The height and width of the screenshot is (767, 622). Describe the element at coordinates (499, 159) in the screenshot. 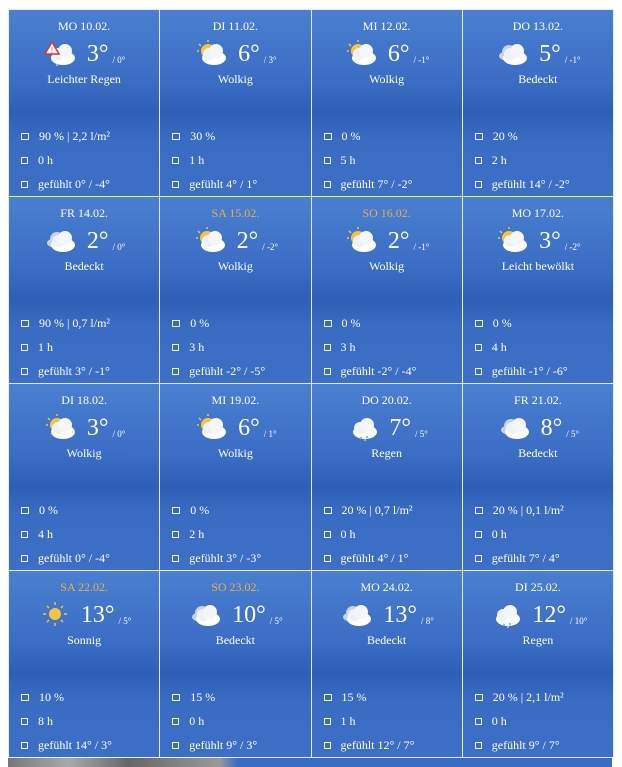

I see `sun-hours: 2 h` at that location.